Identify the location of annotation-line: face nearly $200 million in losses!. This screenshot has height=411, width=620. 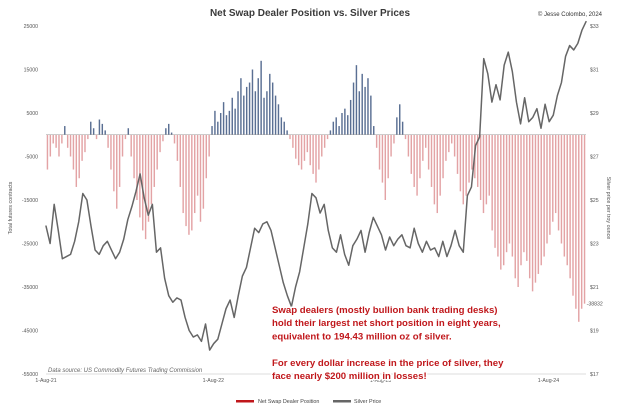
(349, 376).